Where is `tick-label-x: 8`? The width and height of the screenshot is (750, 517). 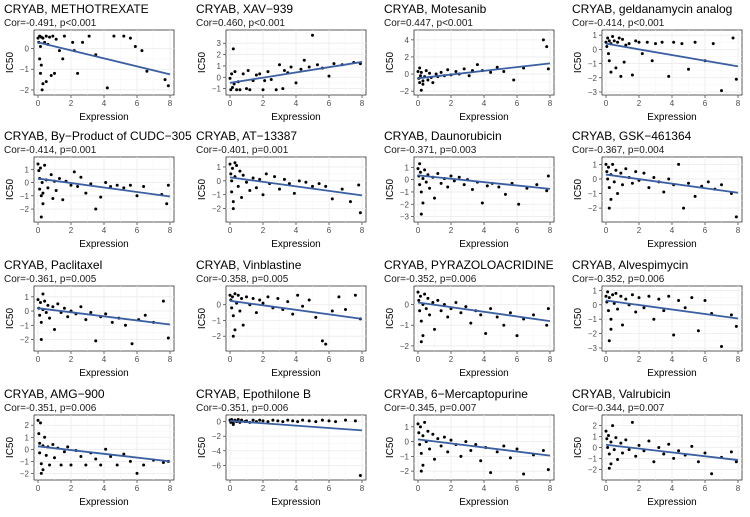
tick-label-x: 8 is located at coordinates (170, 359).